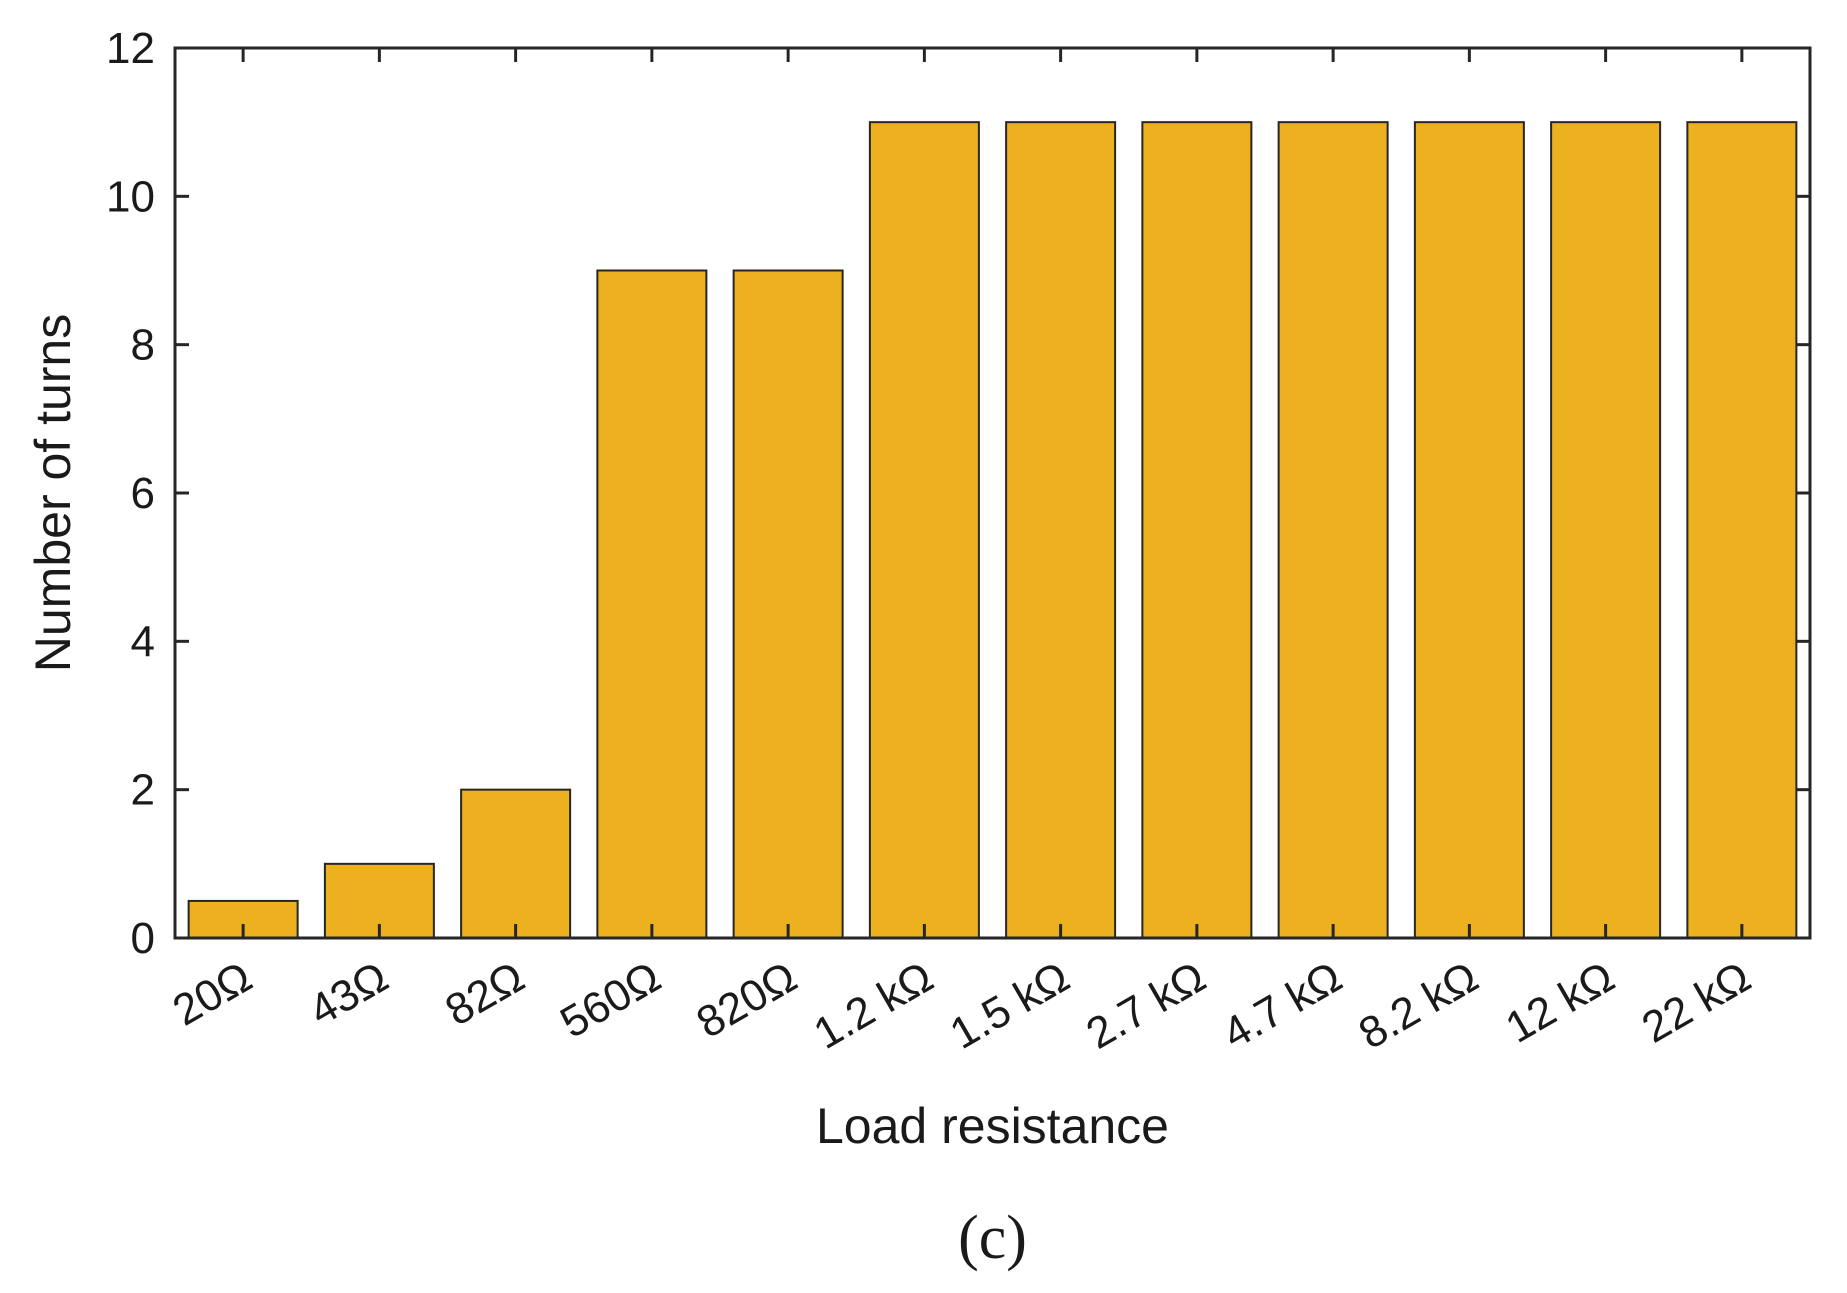 Image resolution: width=1847 pixels, height=1293 pixels. What do you see at coordinates (1146, 1005) in the screenshot?
I see `x-tick-label: 2.7 kΩ` at bounding box center [1146, 1005].